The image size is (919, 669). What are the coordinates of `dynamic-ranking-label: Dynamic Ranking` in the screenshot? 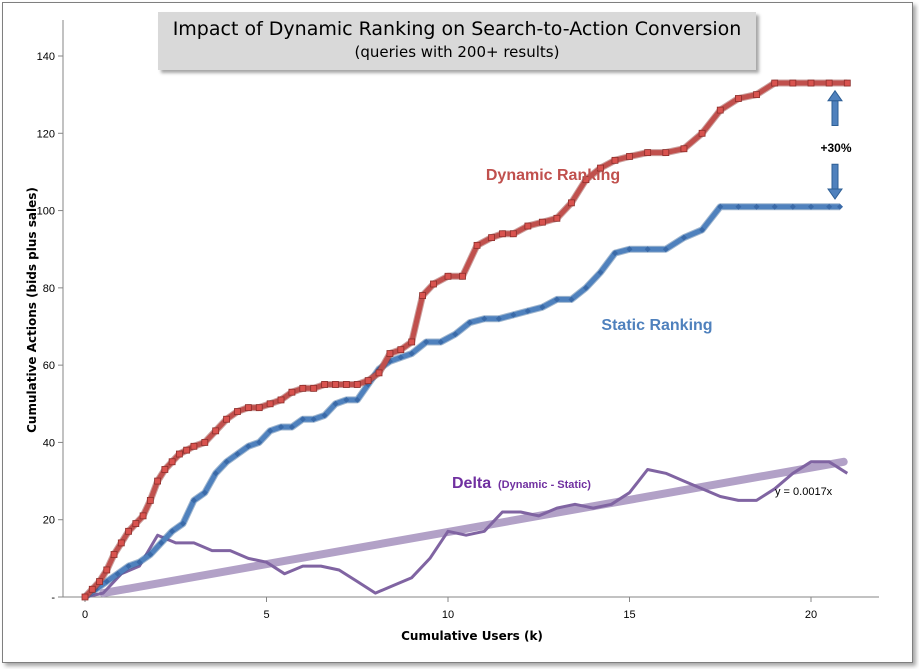 It's located at (553, 175).